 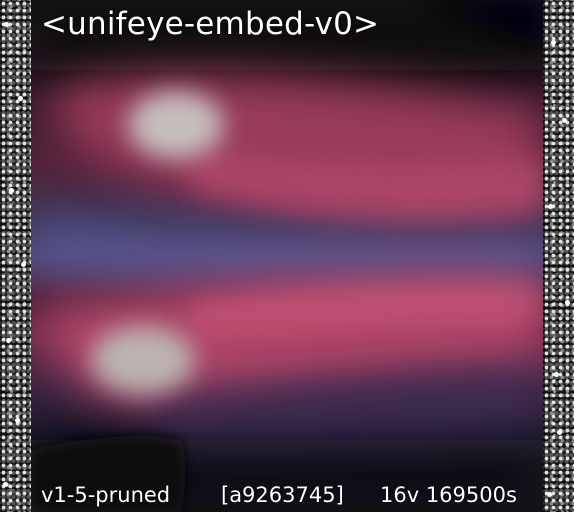 I want to click on image-footer: v1-5-pruned [a9263745] 16v 169500s, so click(x=287, y=496).